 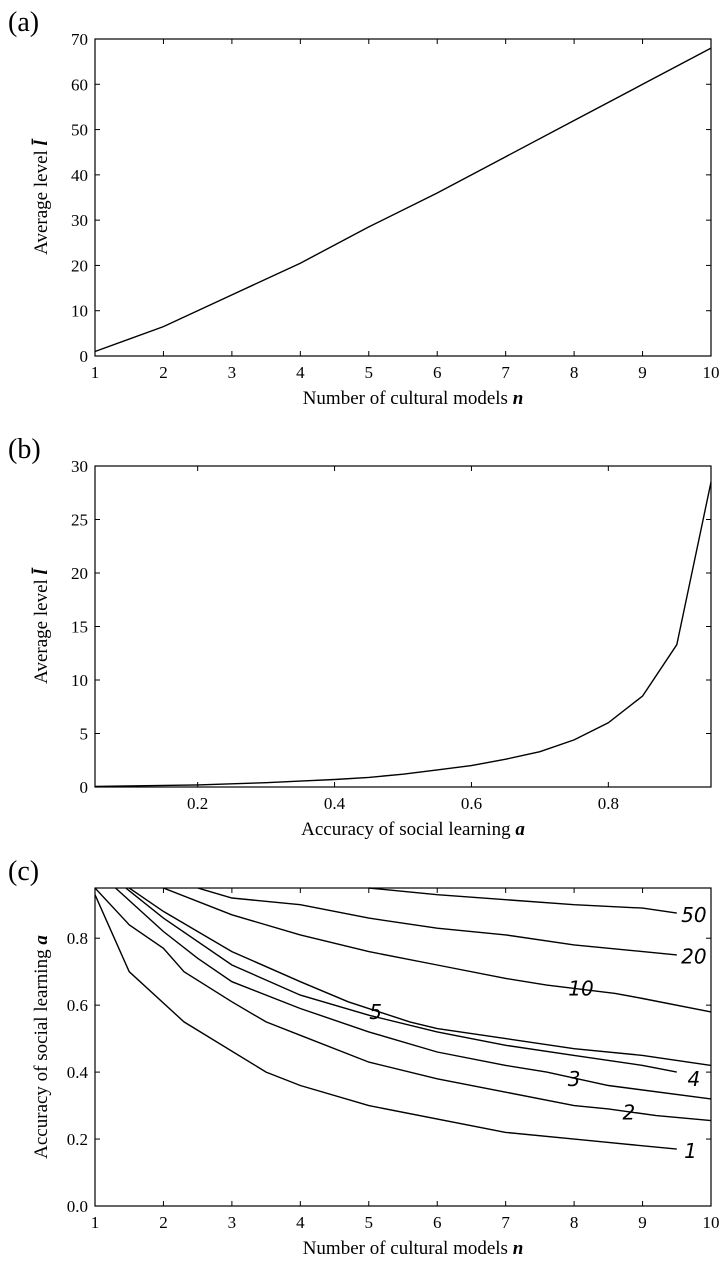 I want to click on y-tick-label: 0.0, so click(x=77, y=1206).